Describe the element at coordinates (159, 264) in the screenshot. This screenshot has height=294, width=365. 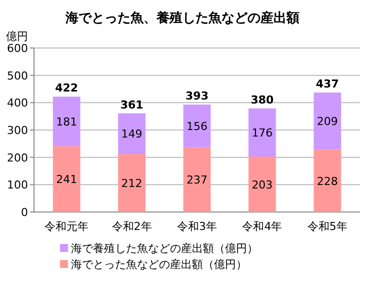
I see `legend-label: 海でとった魚などの産出額（億円）` at that location.